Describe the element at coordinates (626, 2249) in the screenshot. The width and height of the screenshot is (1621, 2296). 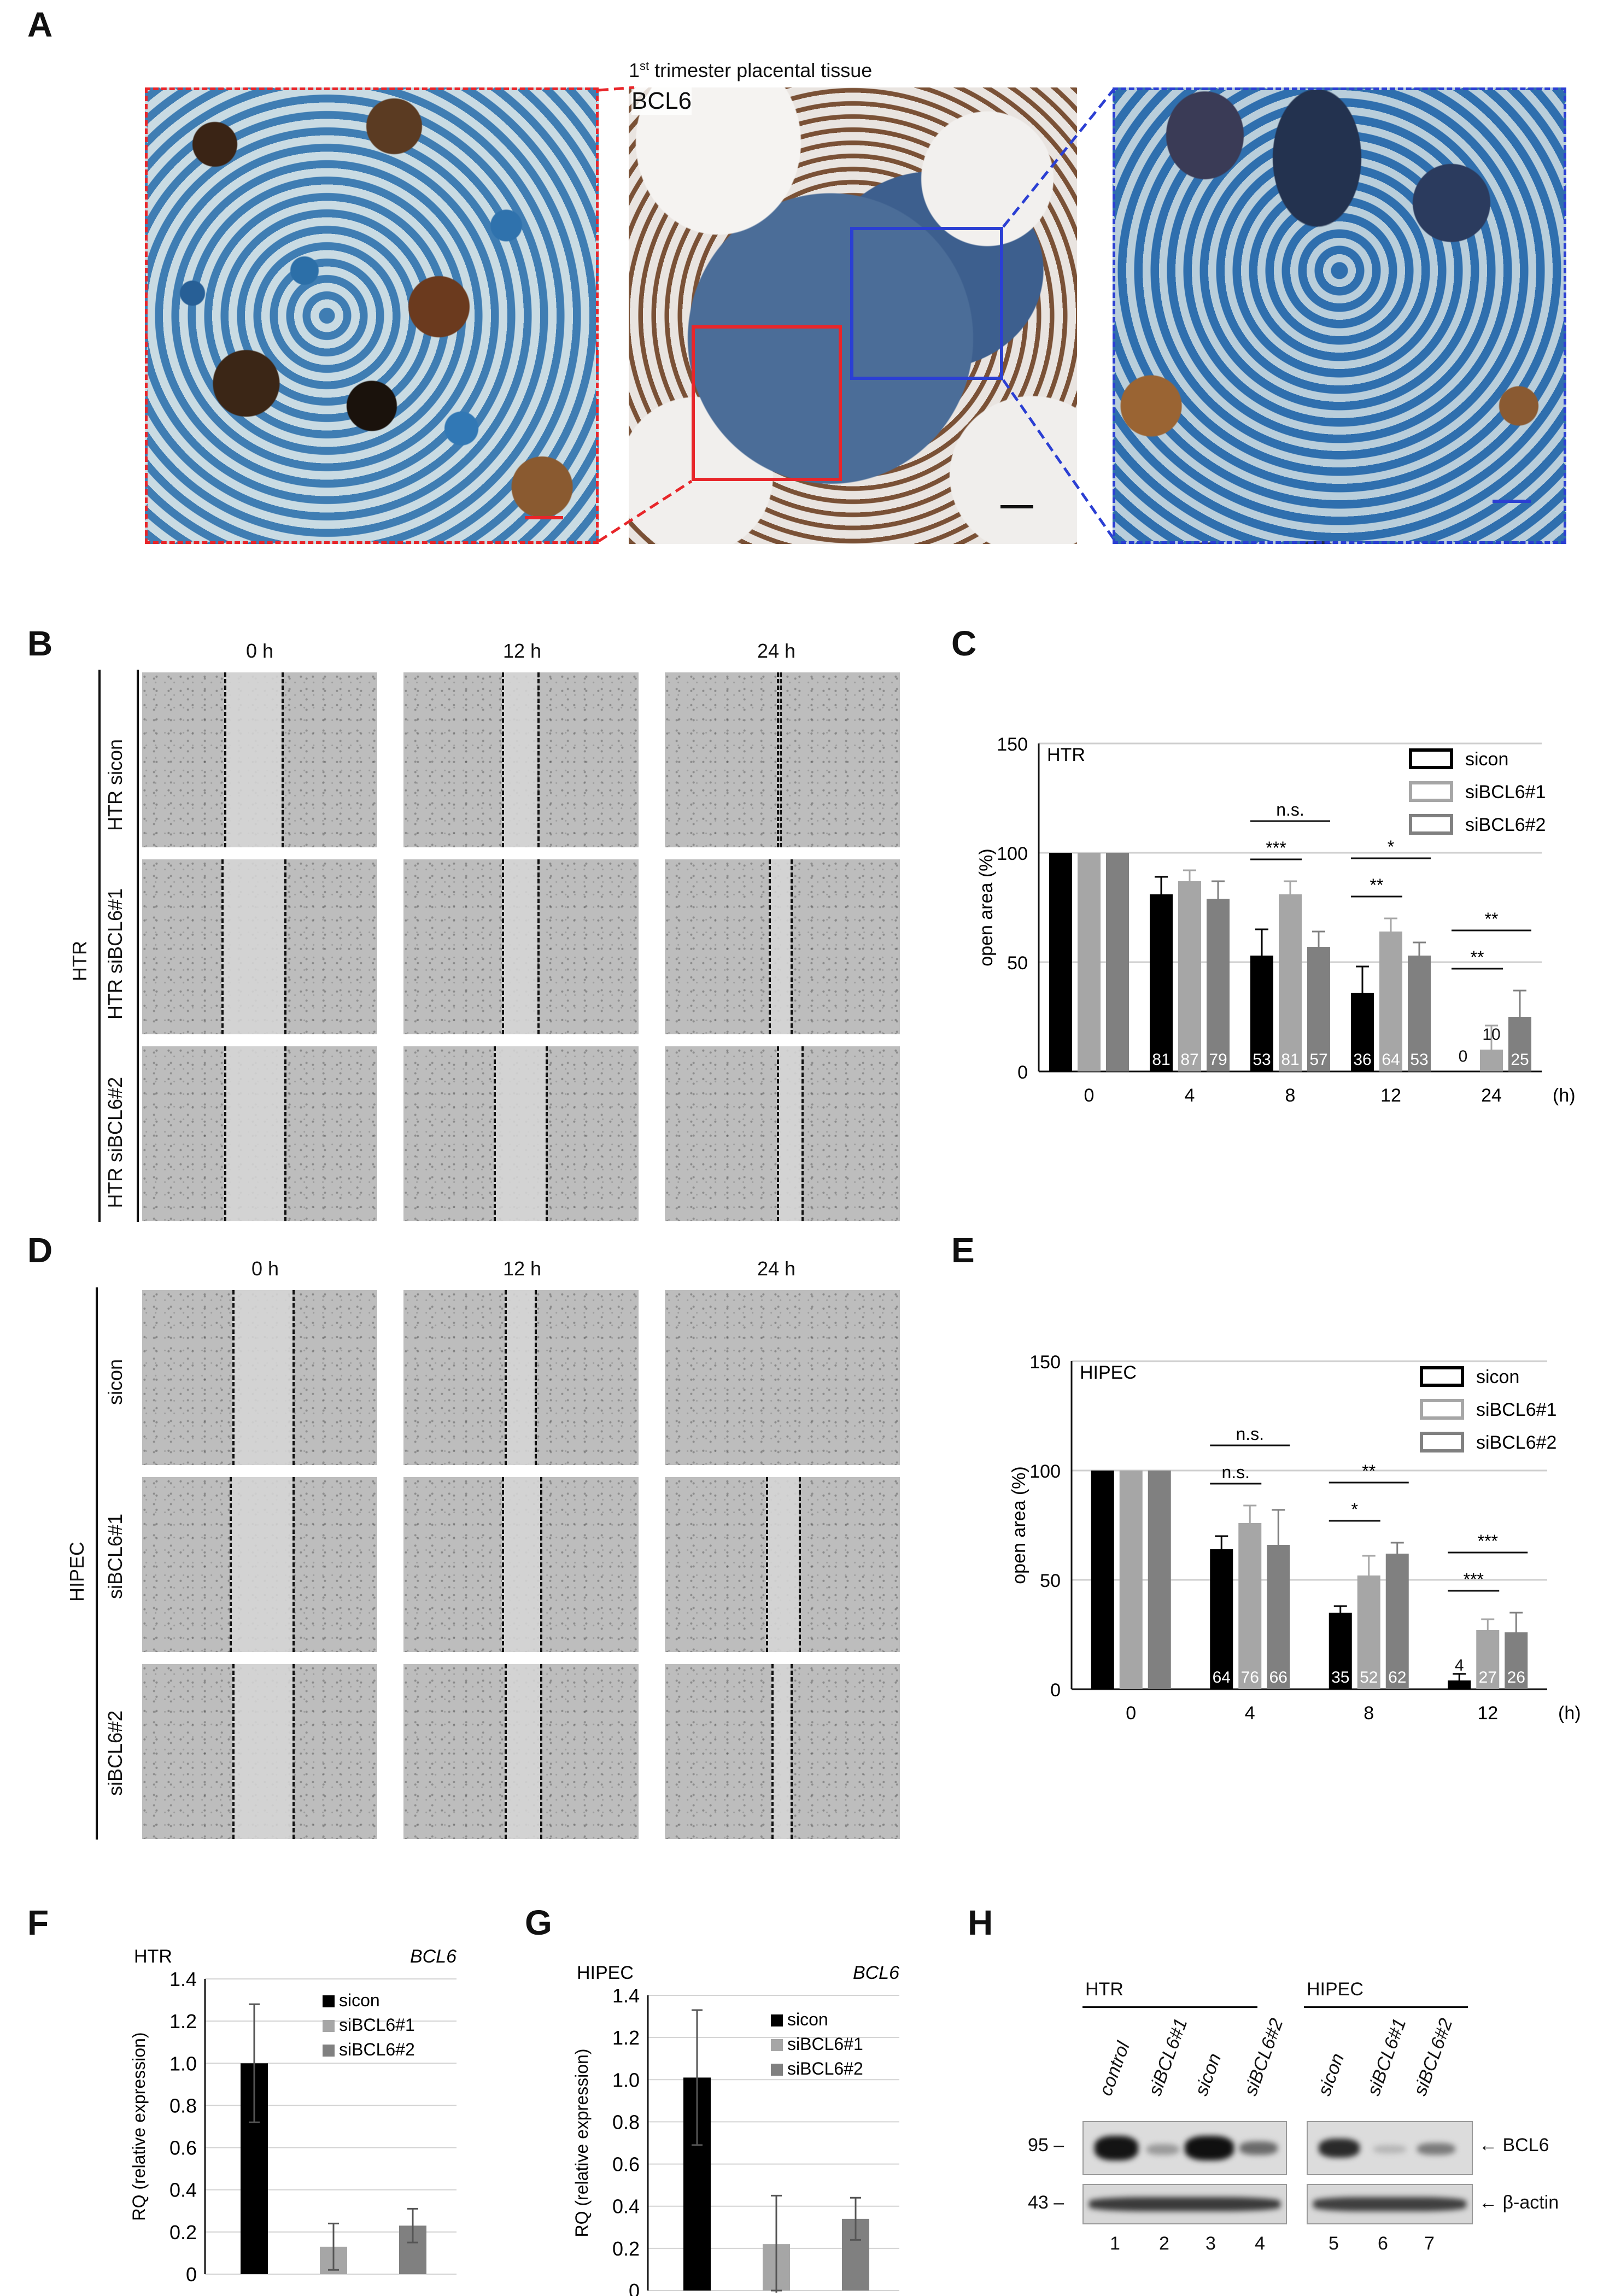
I see `y-tick-label: 0.2` at that location.